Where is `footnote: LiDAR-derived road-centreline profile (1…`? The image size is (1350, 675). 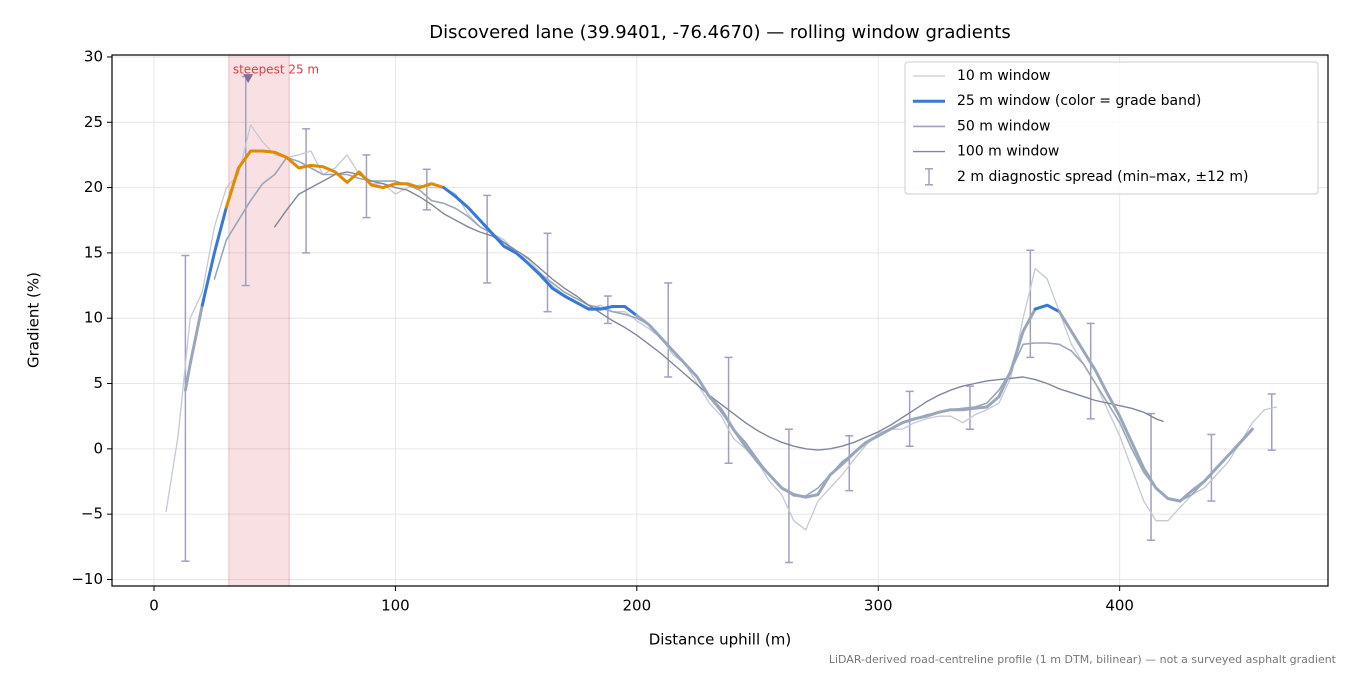
footnote: LiDAR-derived road-centreline profile (1… is located at coordinates (1083, 659).